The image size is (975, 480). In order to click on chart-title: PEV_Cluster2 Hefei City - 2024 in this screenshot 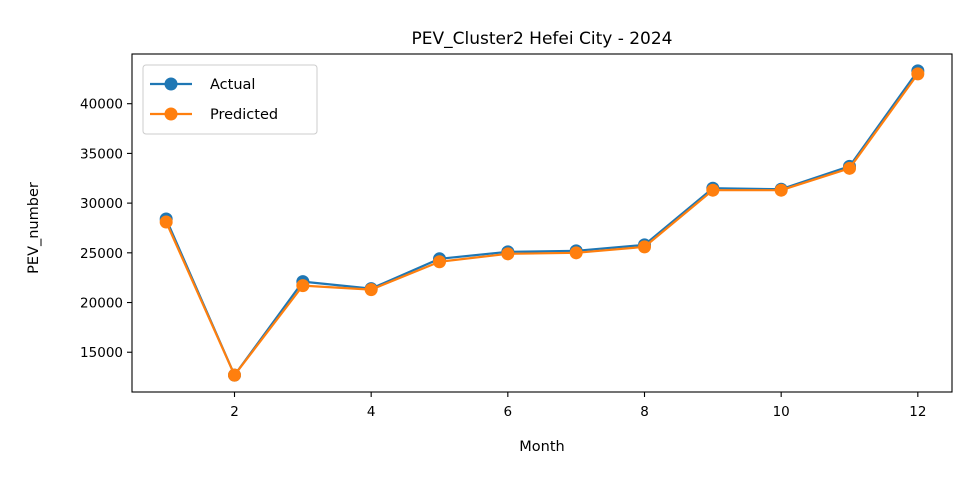, I will do `click(541, 39)`.